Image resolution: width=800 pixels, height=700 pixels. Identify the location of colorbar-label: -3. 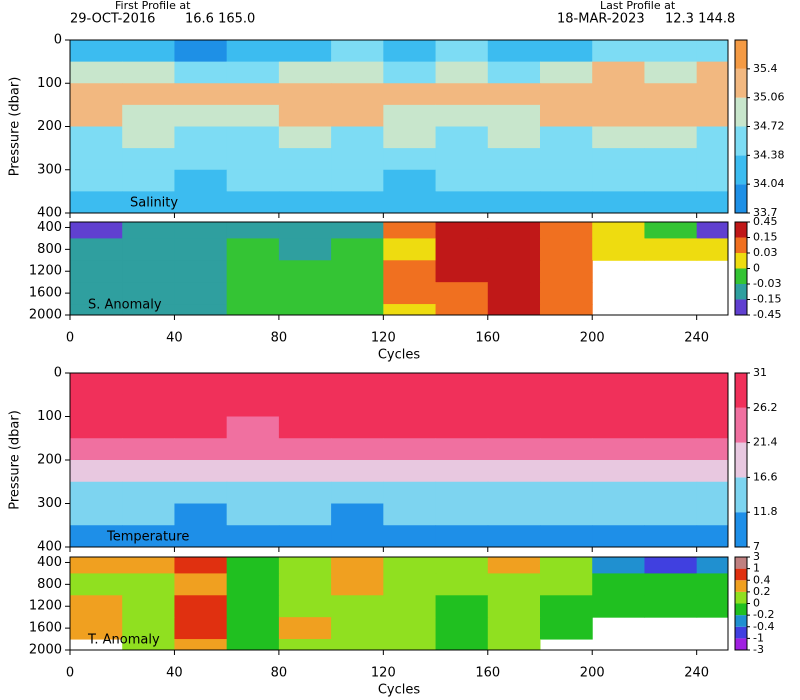
(758, 649).